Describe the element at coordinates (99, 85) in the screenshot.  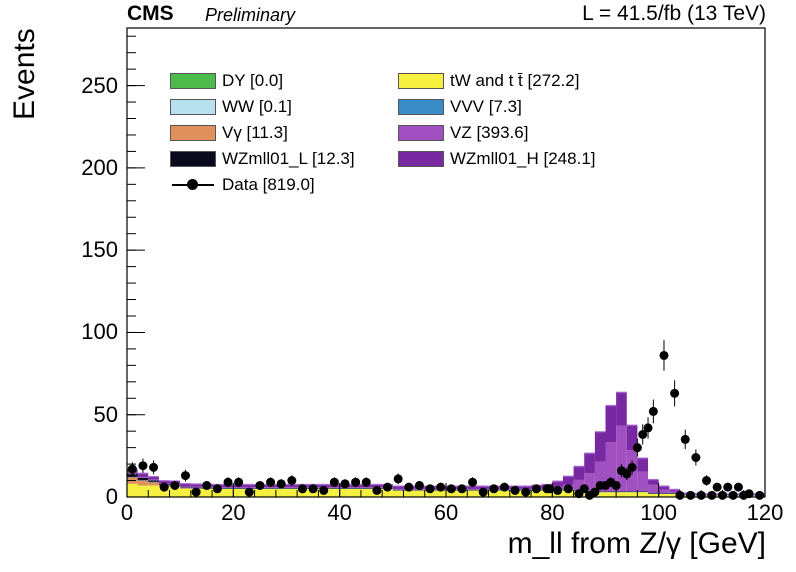
I see `y-tick-label: 250` at that location.